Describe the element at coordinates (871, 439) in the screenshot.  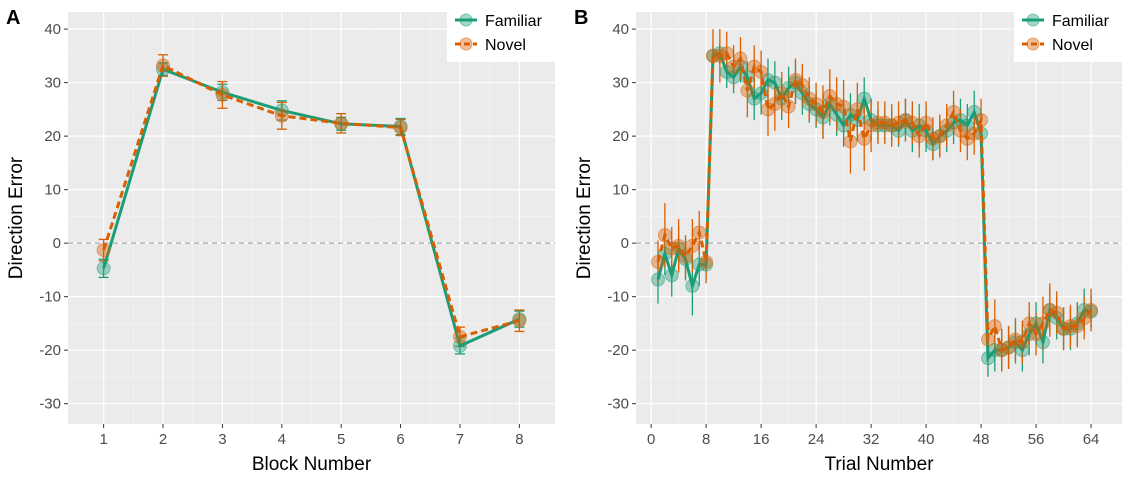
I see `x-tick-label: 32` at that location.